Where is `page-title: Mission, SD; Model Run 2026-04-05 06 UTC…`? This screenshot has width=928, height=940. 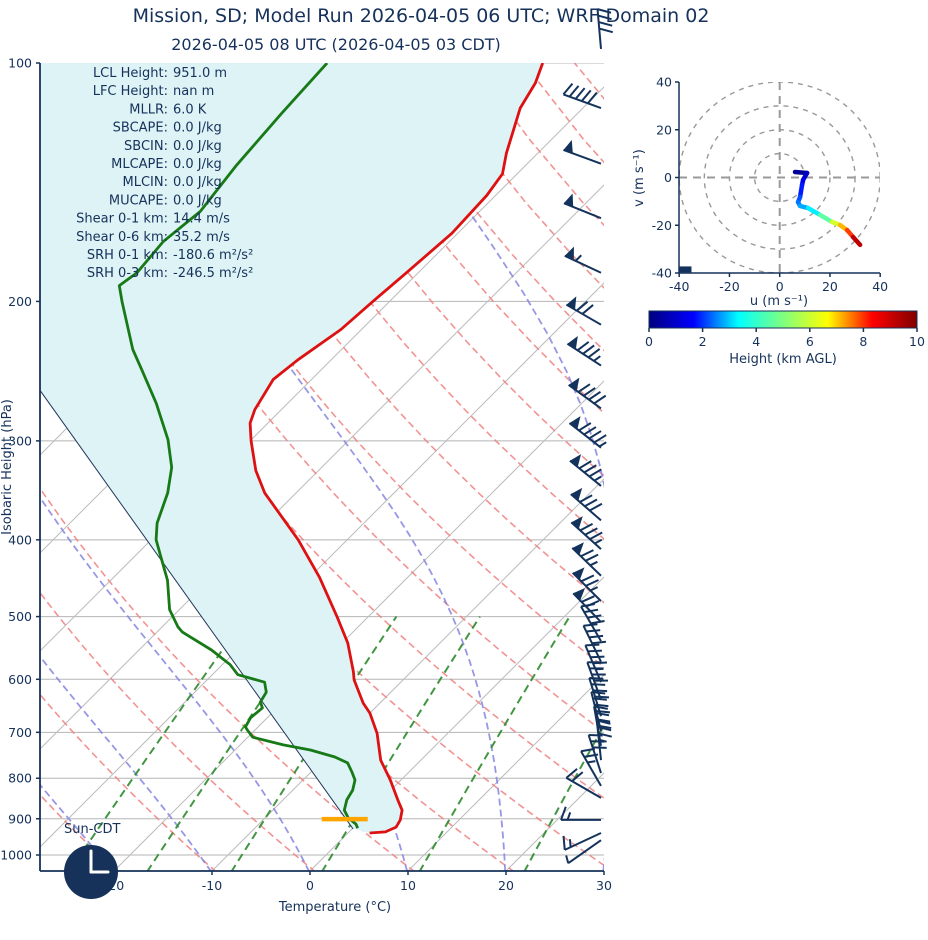
page-title: Mission, SD; Model Run 2026-04-05 06 UTC… is located at coordinates (421, 16).